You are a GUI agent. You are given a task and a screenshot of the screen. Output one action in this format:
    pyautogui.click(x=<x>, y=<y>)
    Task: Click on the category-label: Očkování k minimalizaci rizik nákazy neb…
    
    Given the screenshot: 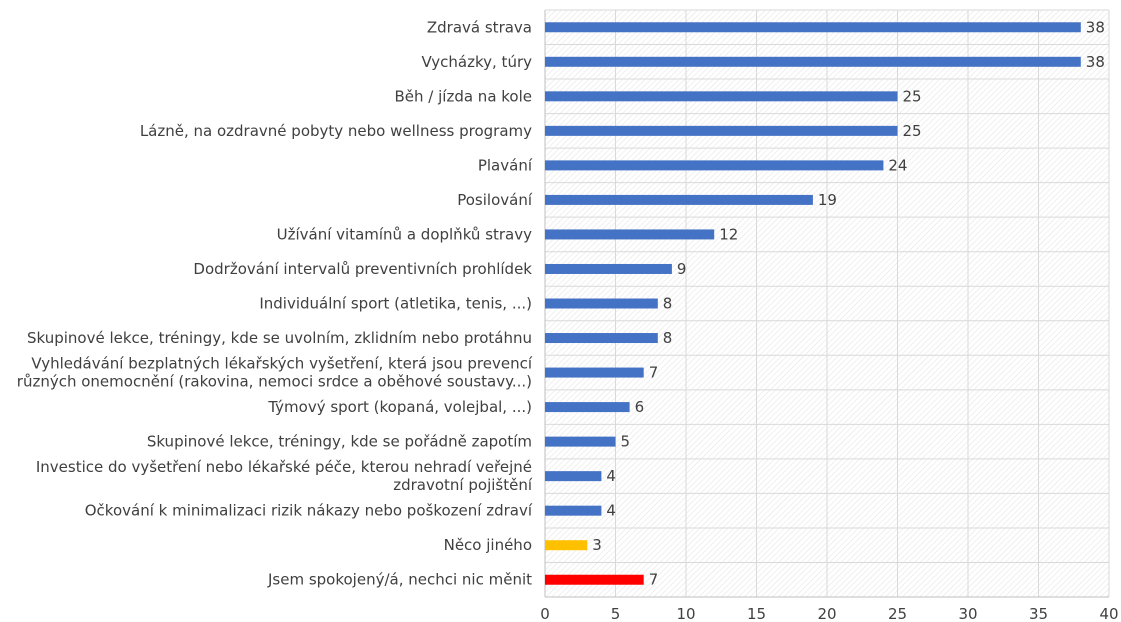 What is the action you would take?
    pyautogui.click(x=309, y=511)
    